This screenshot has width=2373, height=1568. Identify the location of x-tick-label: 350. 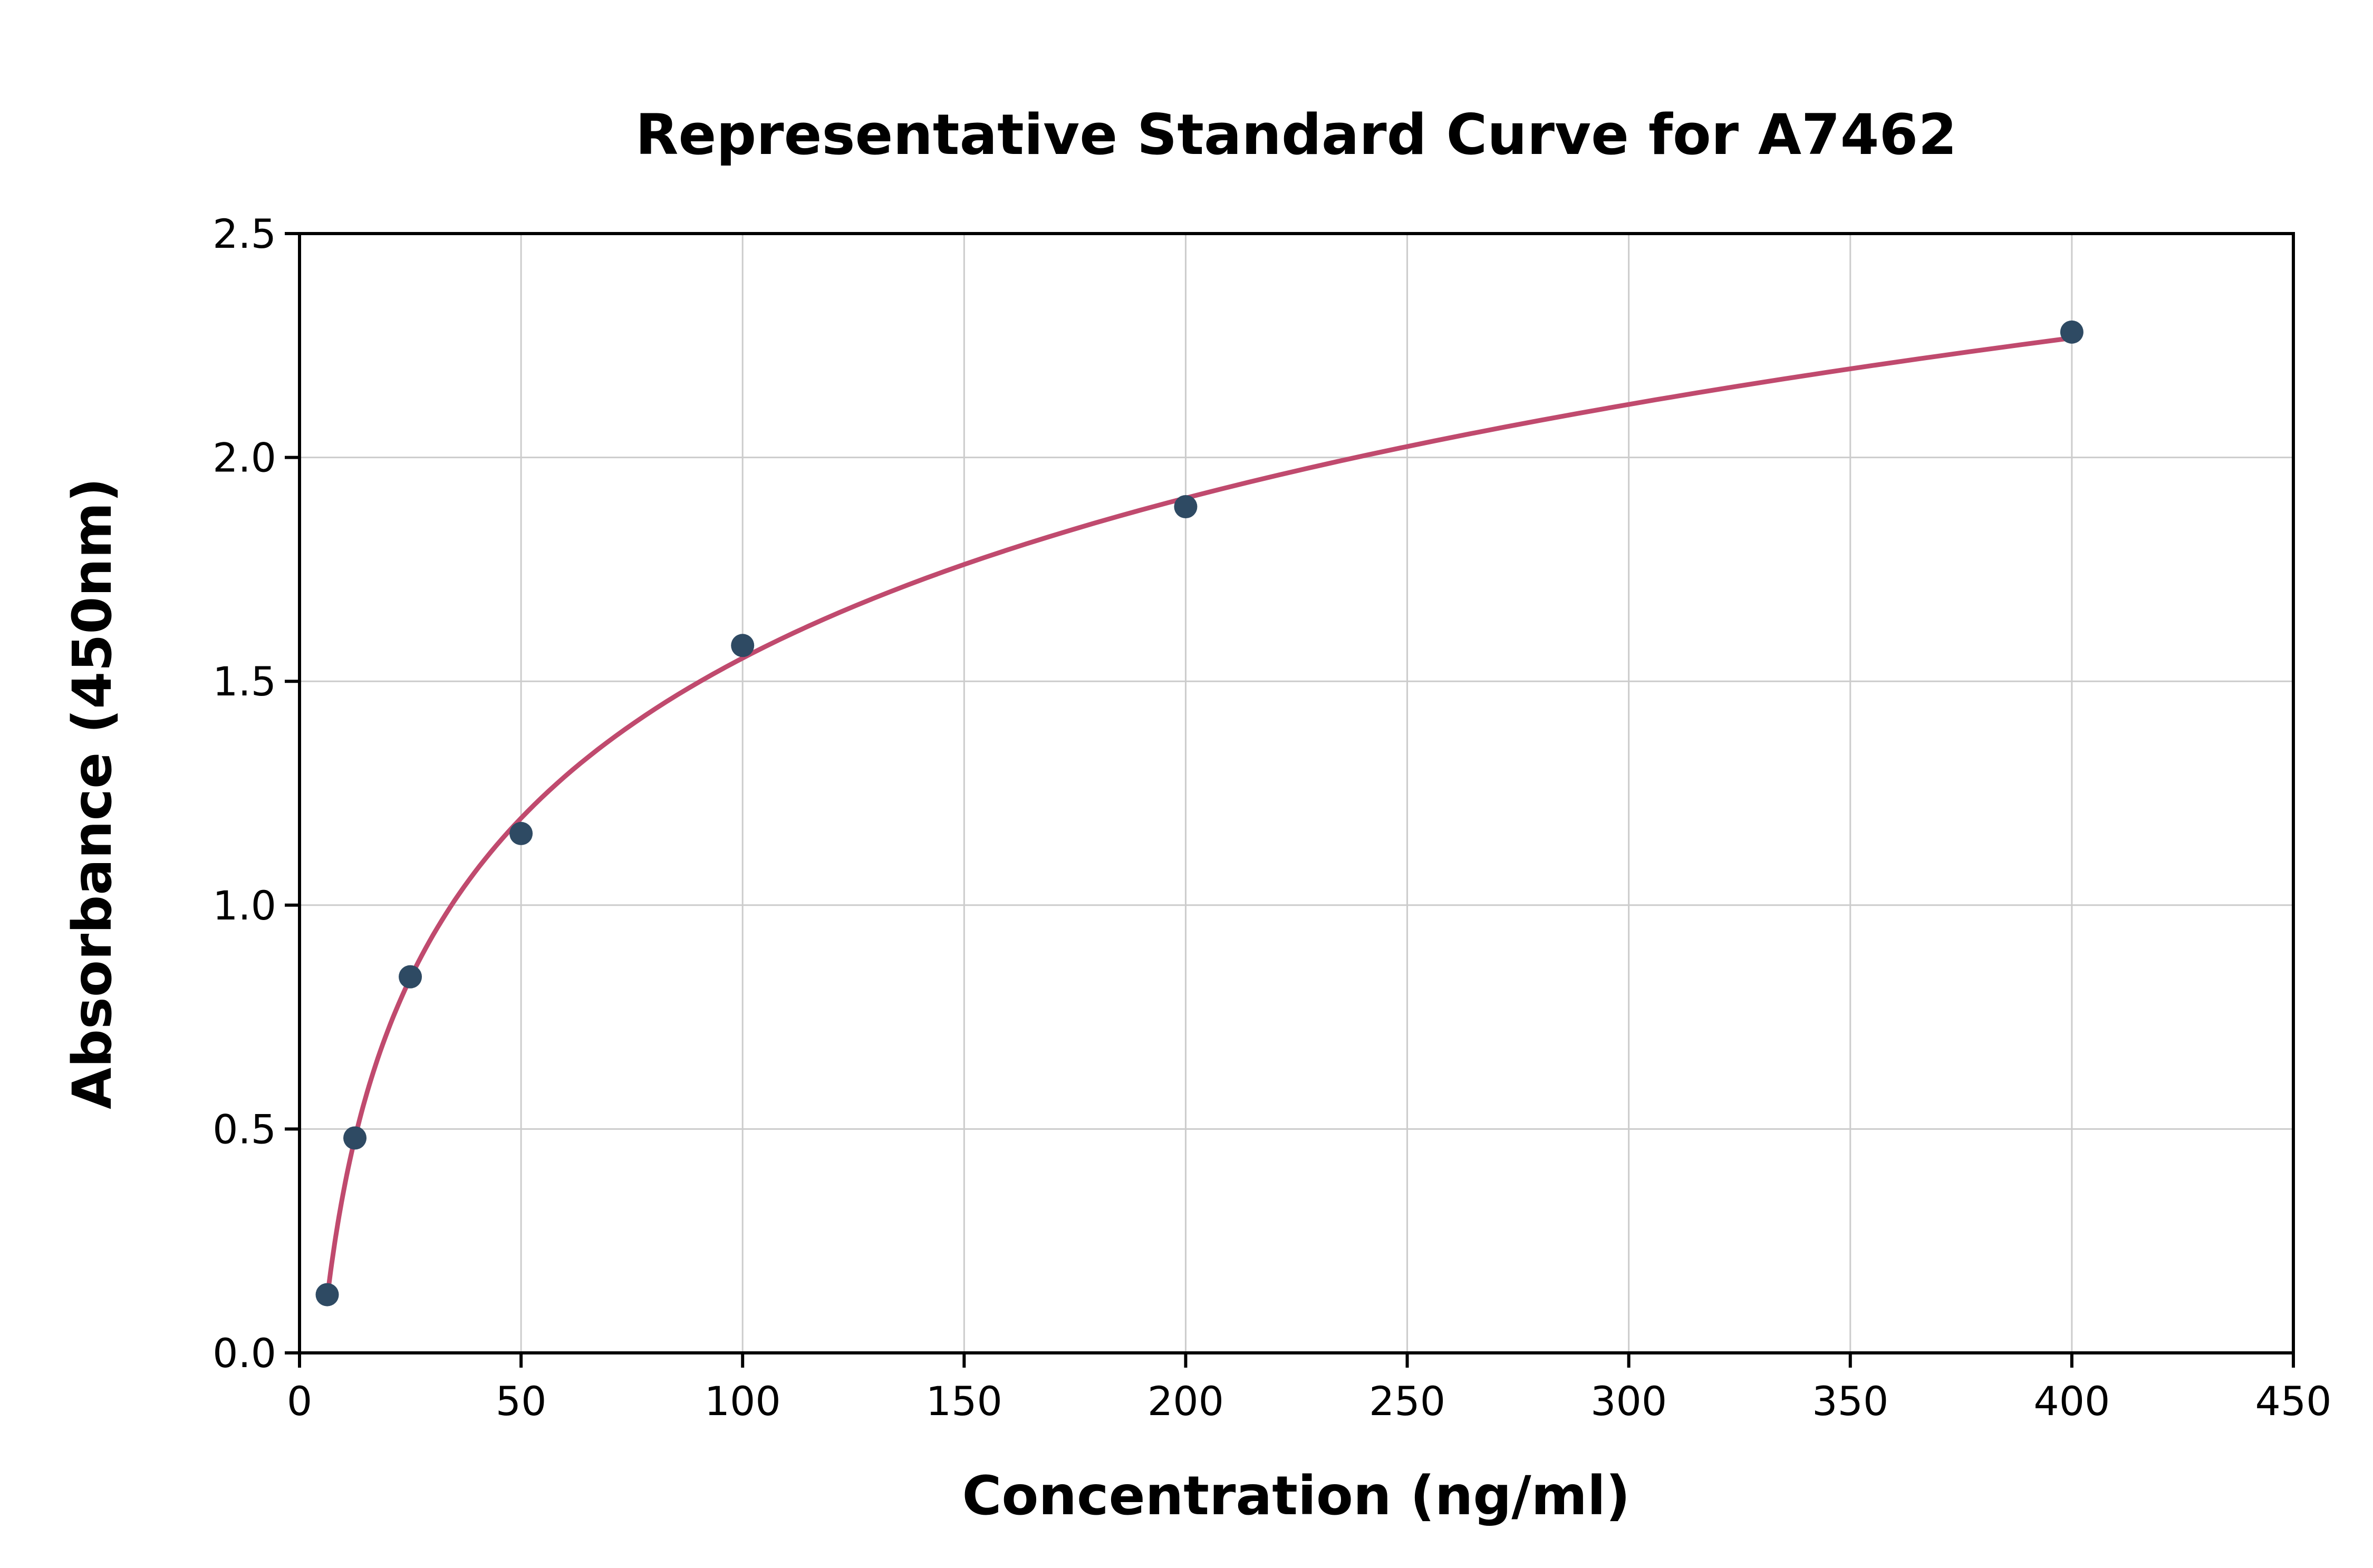
(1850, 1401).